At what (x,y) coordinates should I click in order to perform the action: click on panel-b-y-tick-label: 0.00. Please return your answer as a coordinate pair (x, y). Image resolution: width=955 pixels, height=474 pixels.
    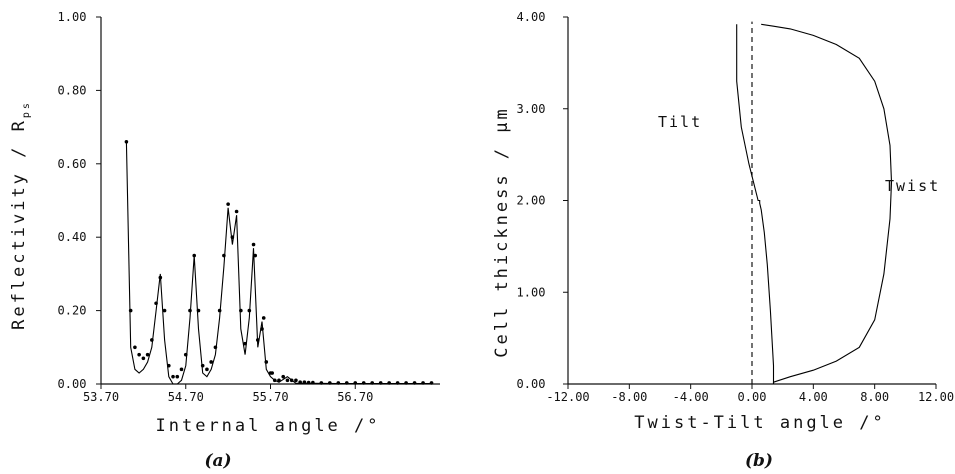
    Looking at the image, I should click on (531, 384).